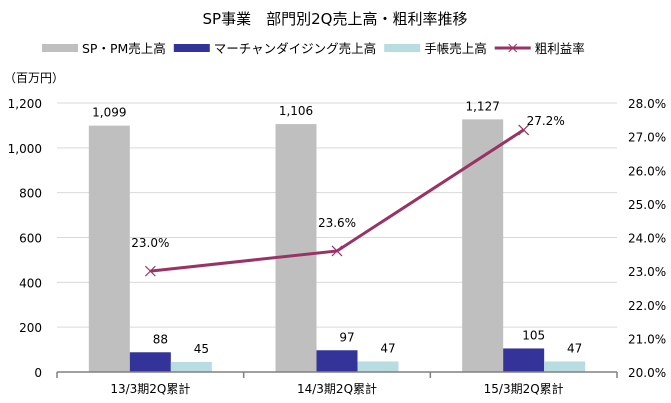 The image size is (671, 403). I want to click on y-tick-label: 400, so click(30, 283).